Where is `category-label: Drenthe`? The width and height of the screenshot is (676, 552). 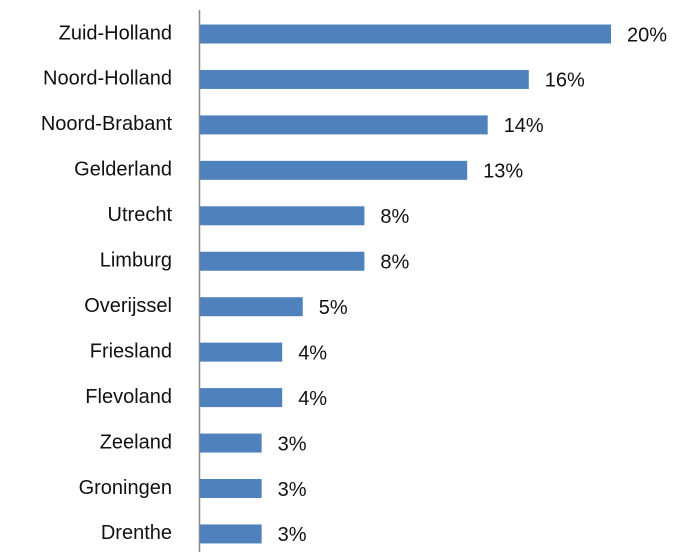
category-label: Drenthe is located at coordinates (136, 533).